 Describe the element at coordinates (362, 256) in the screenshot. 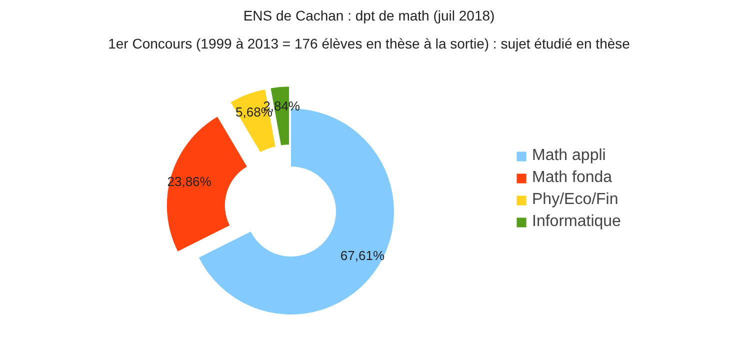

I see `data-label: 67,61%` at that location.